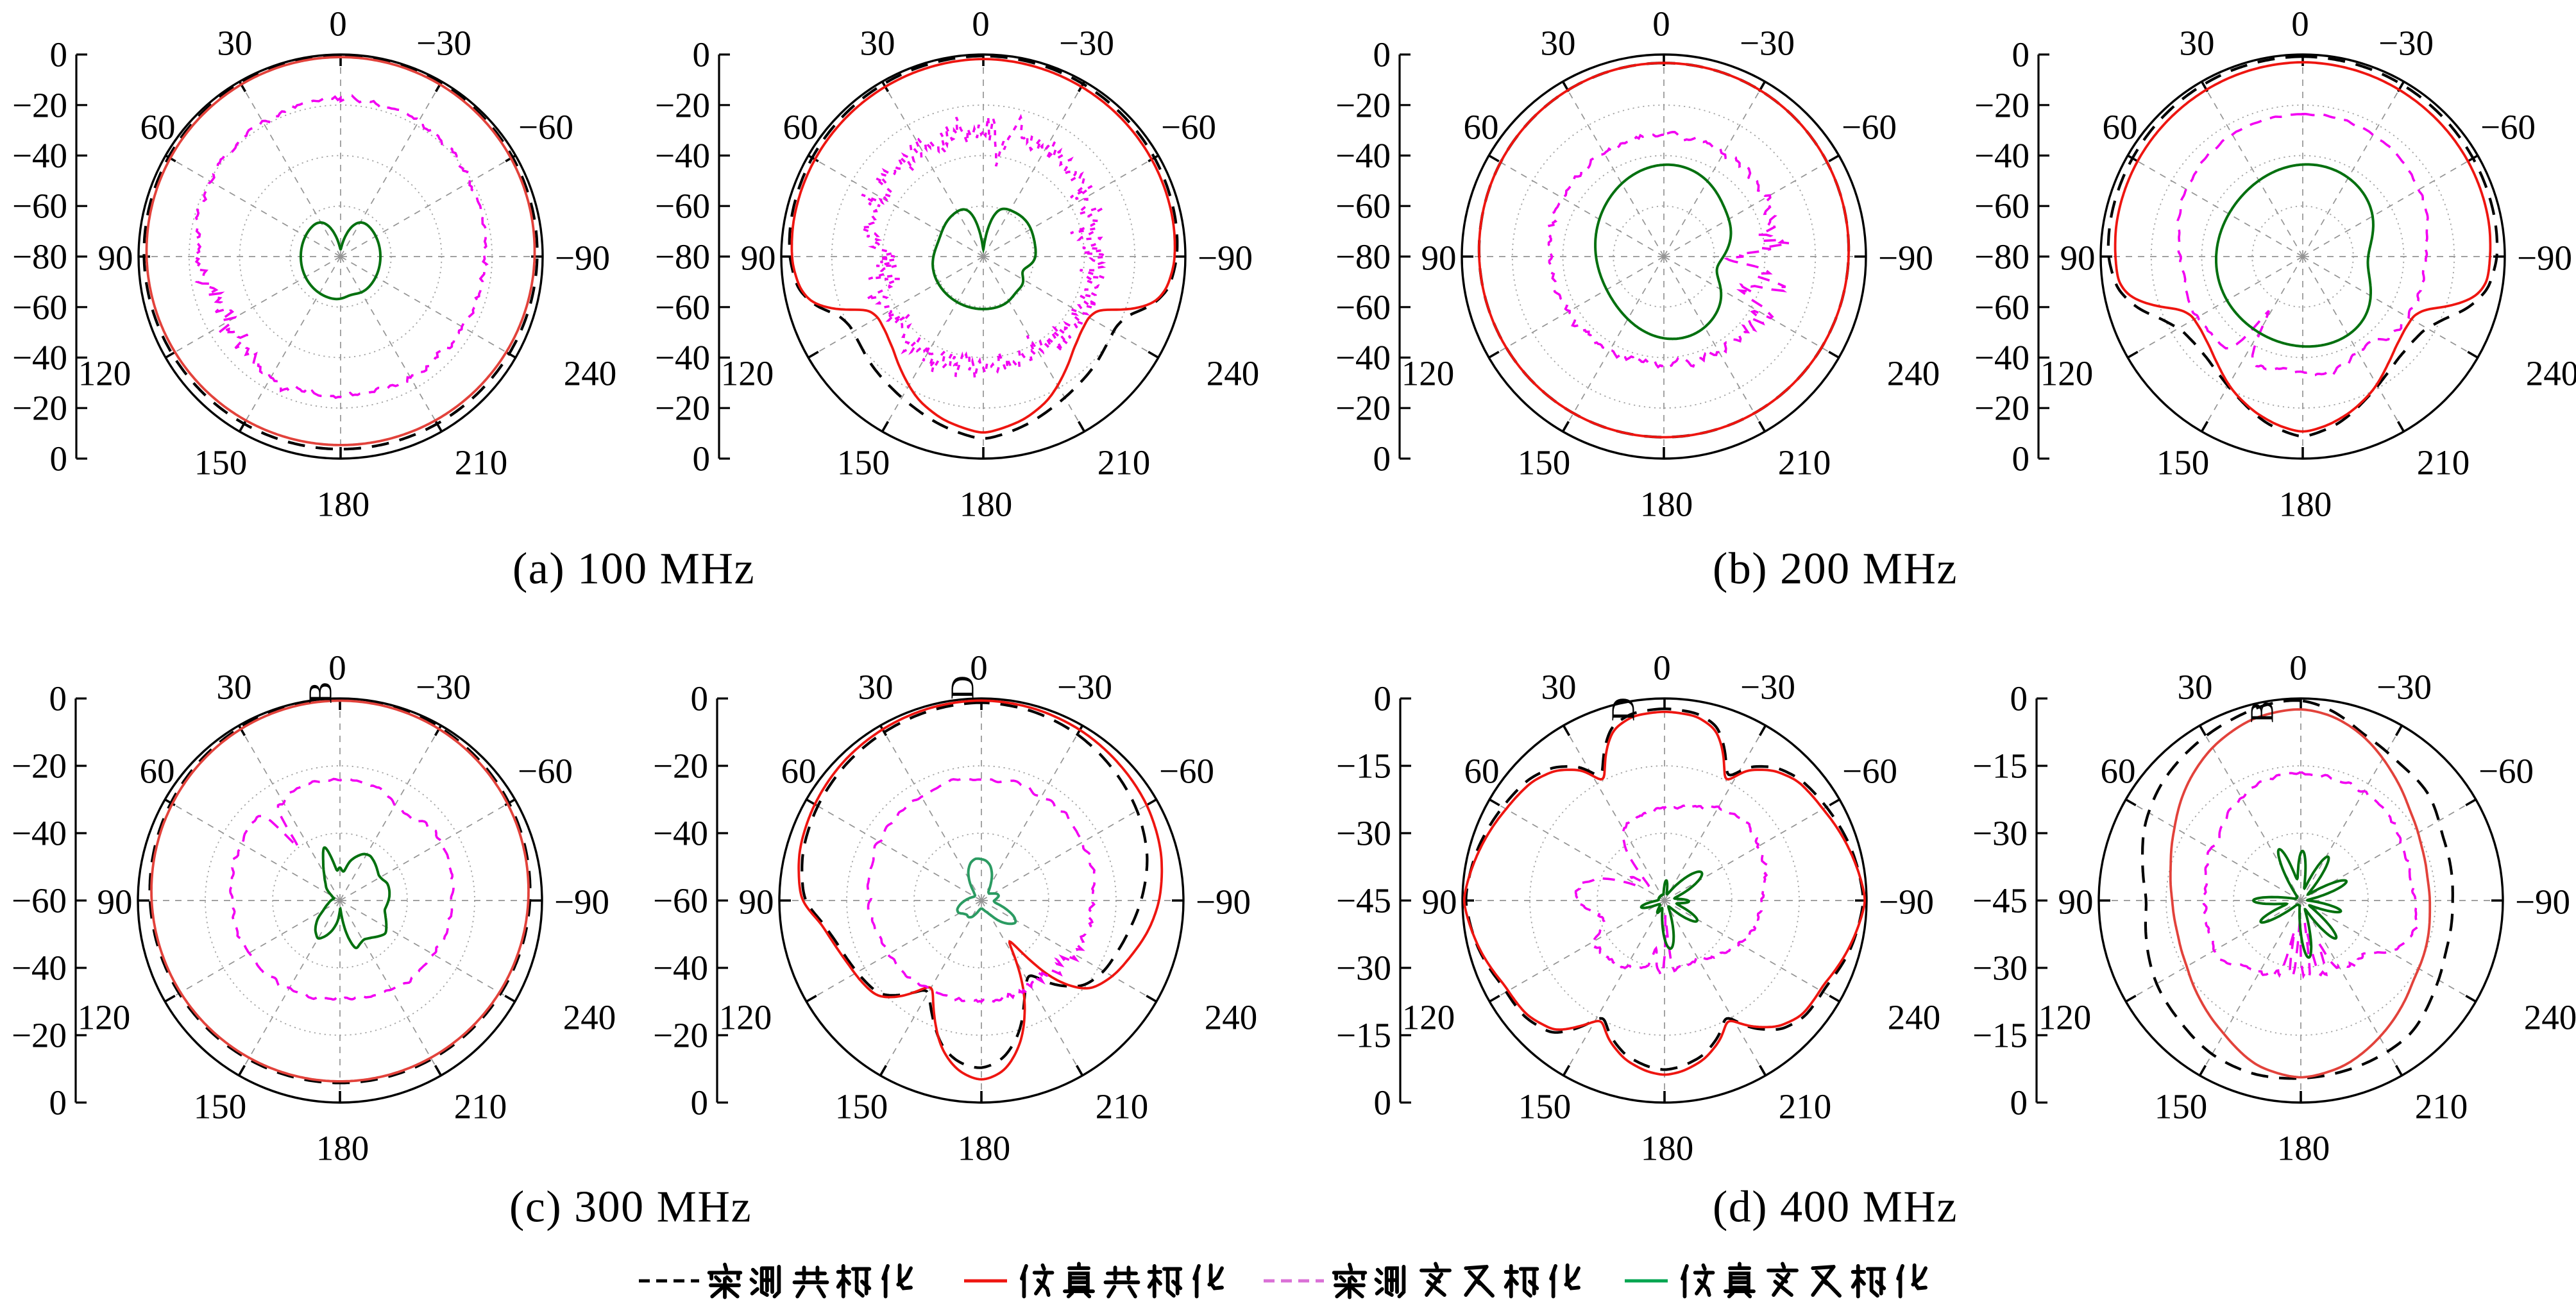  I want to click on svg-text: (a) 100 MHz, so click(634, 569).